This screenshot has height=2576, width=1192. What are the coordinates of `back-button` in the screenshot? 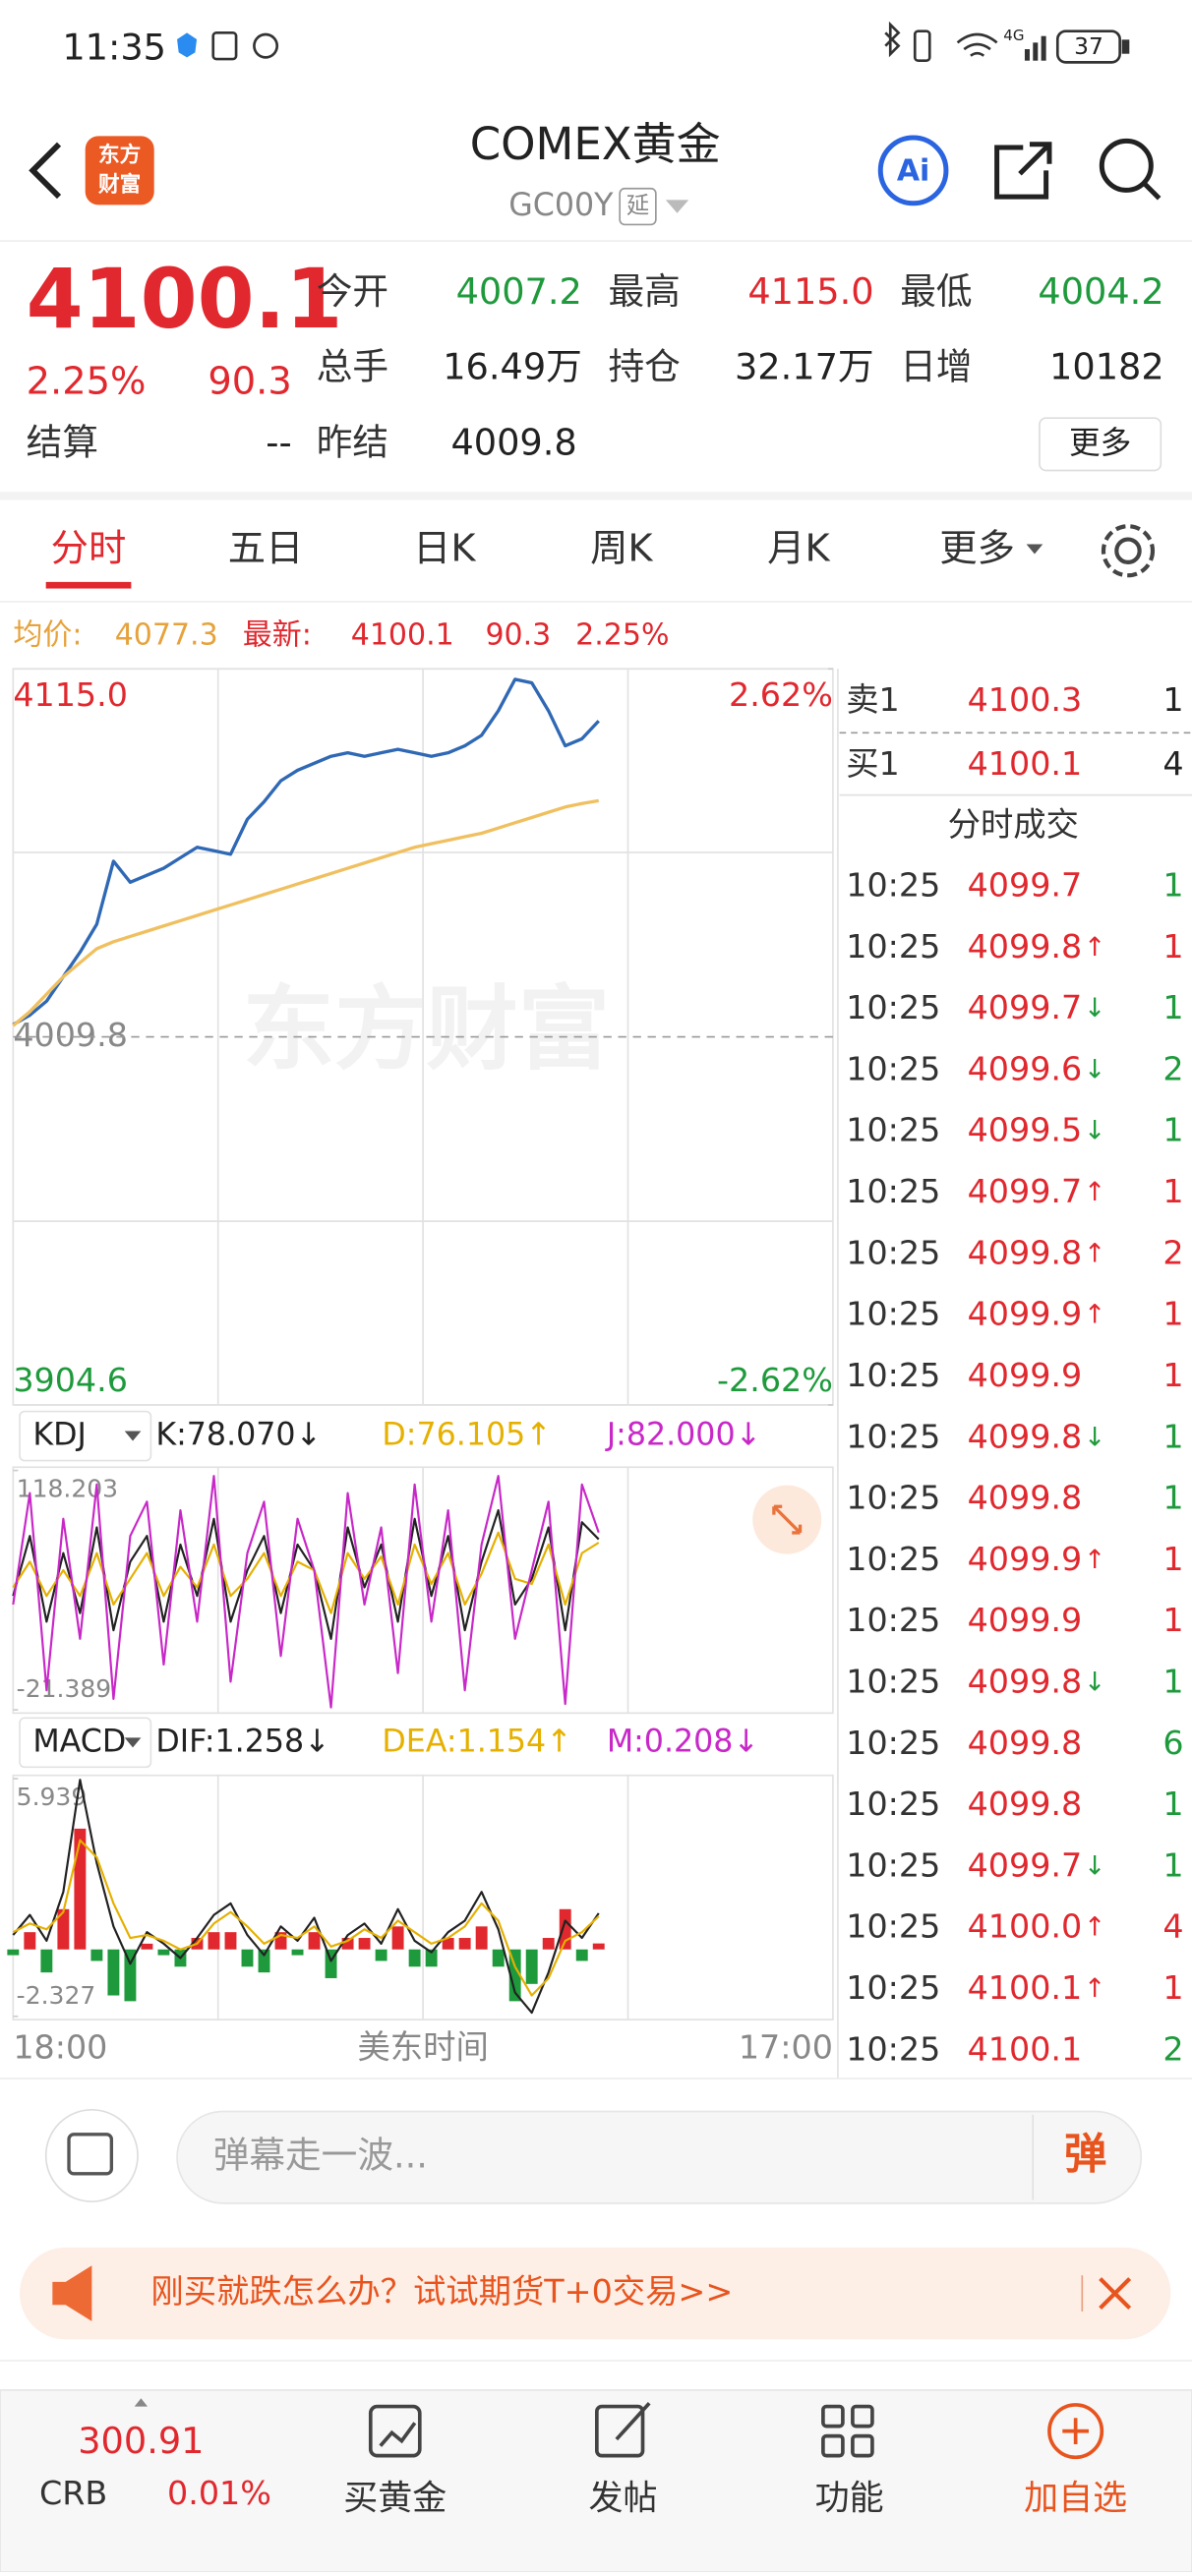 It's located at (45, 171).